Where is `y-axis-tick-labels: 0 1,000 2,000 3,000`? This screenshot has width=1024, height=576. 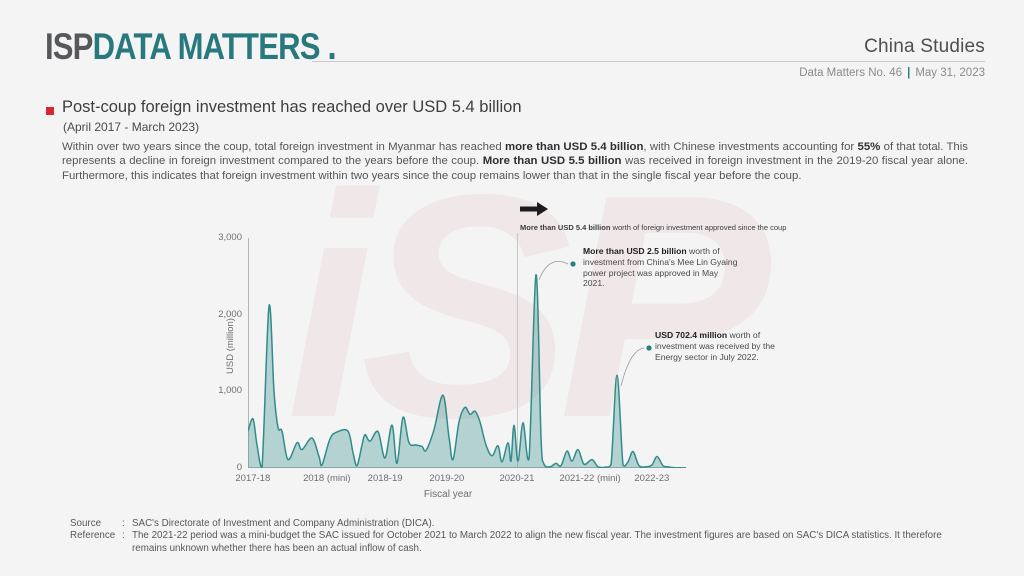 y-axis-tick-labels: 0 1,000 2,000 3,000 is located at coordinates (220, 352).